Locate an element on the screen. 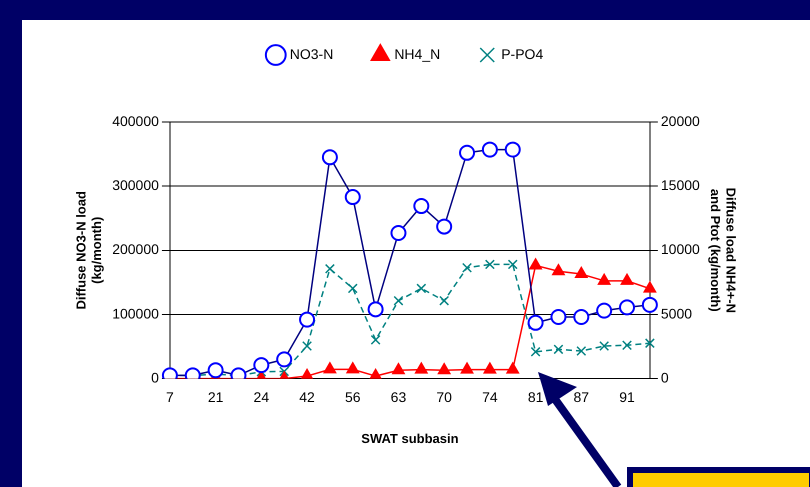 The height and width of the screenshot is (487, 810). y2-tick-label: 10000 is located at coordinates (680, 249).